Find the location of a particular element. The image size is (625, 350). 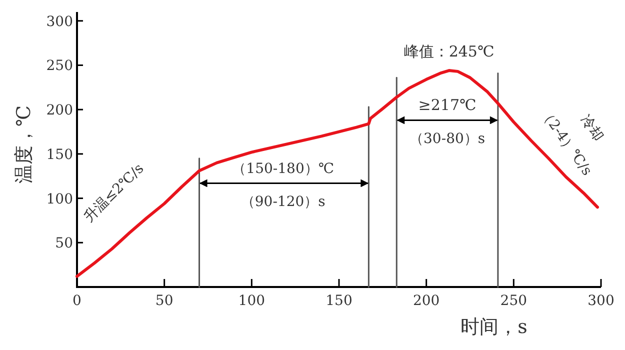

annotation: ≥217℃ is located at coordinates (447, 105).